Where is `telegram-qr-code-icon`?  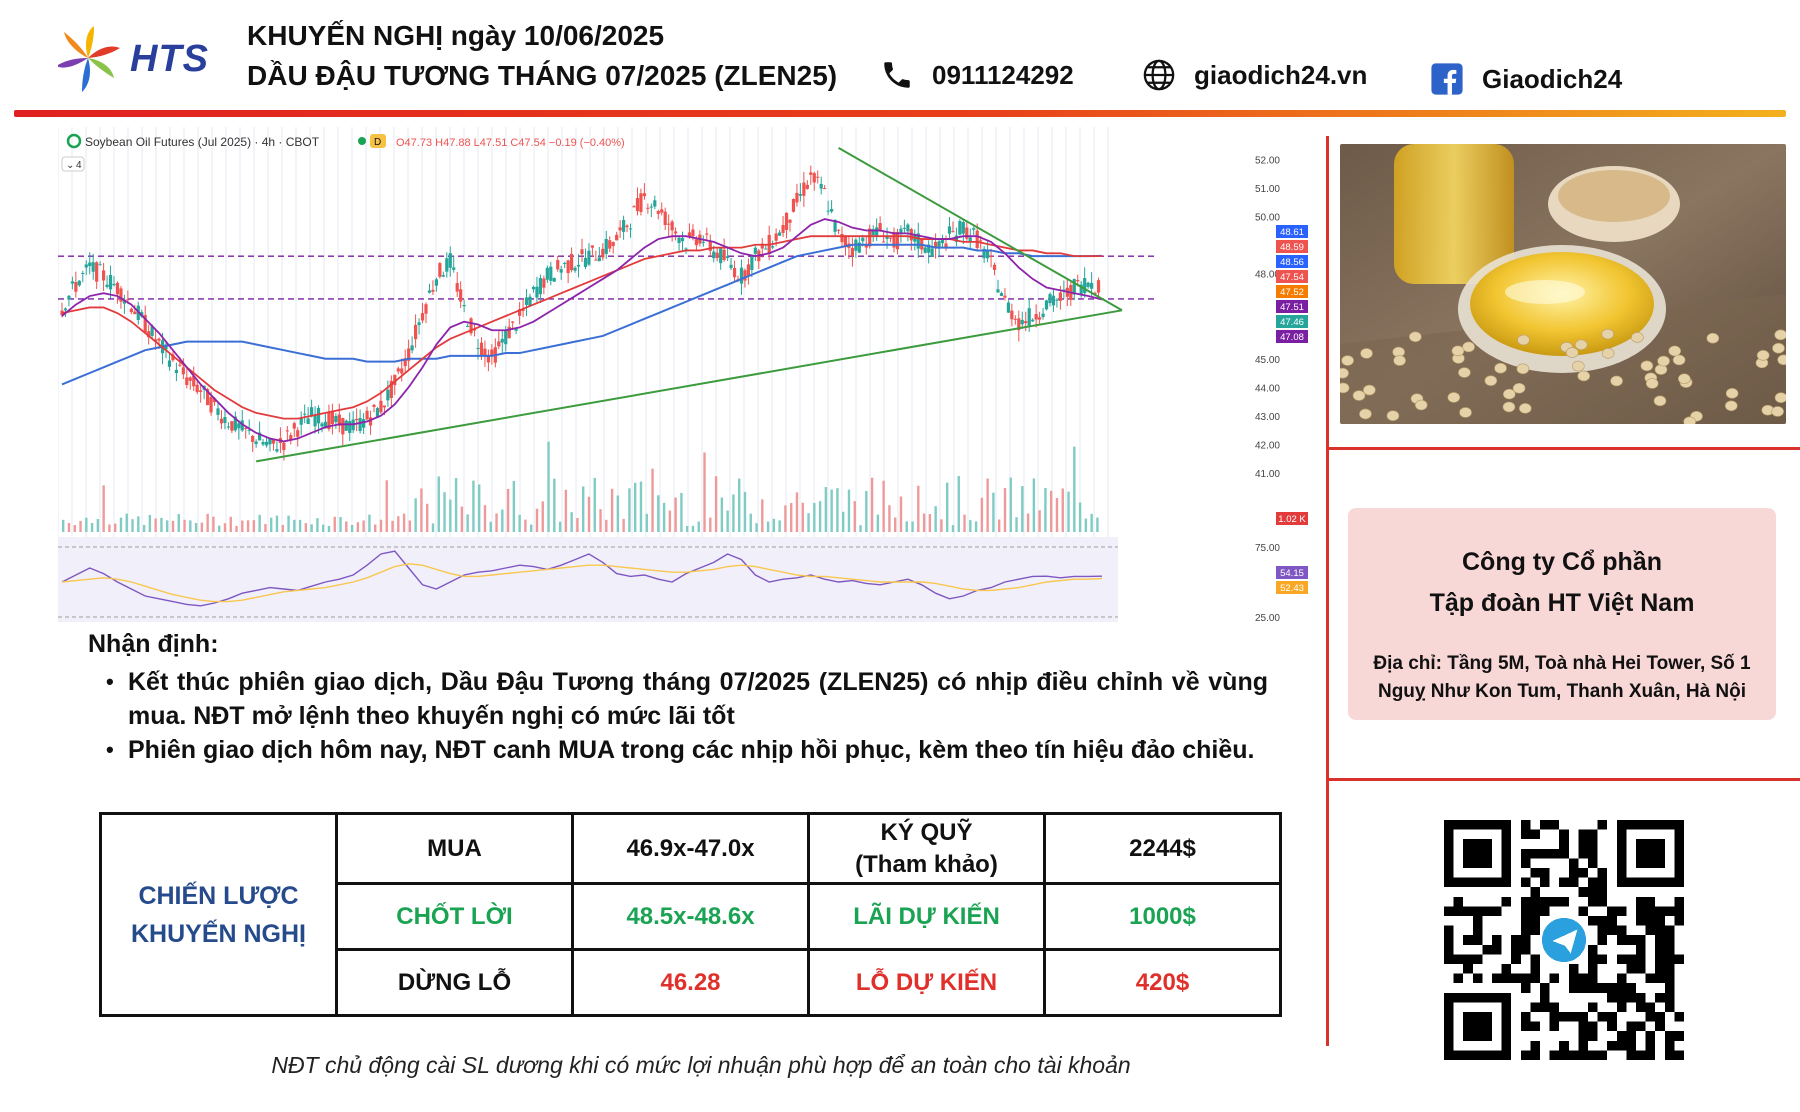 telegram-qr-code-icon is located at coordinates (1564, 940).